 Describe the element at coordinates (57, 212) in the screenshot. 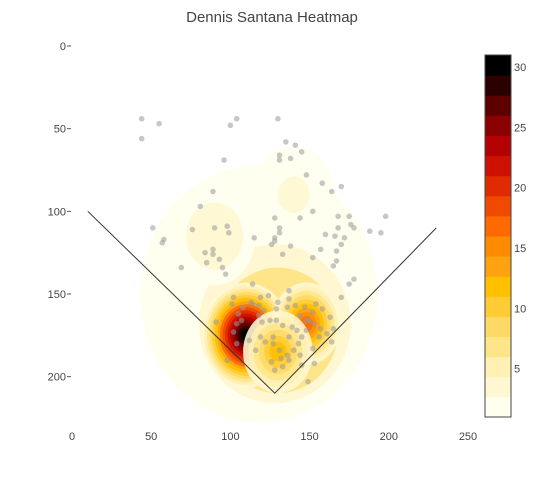

I see `y-tick-label: 100` at that location.